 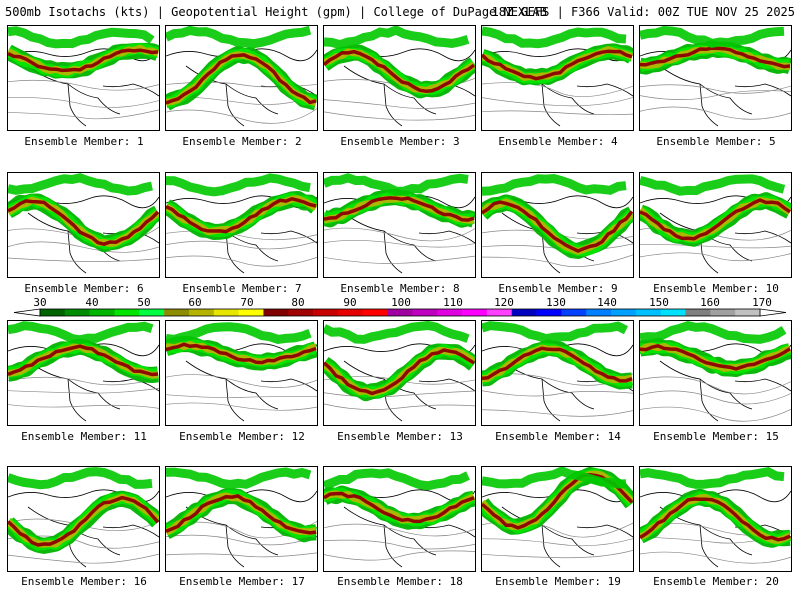 What do you see at coordinates (773, 312) in the screenshot?
I see `colorbar-high-arrow` at bounding box center [773, 312].